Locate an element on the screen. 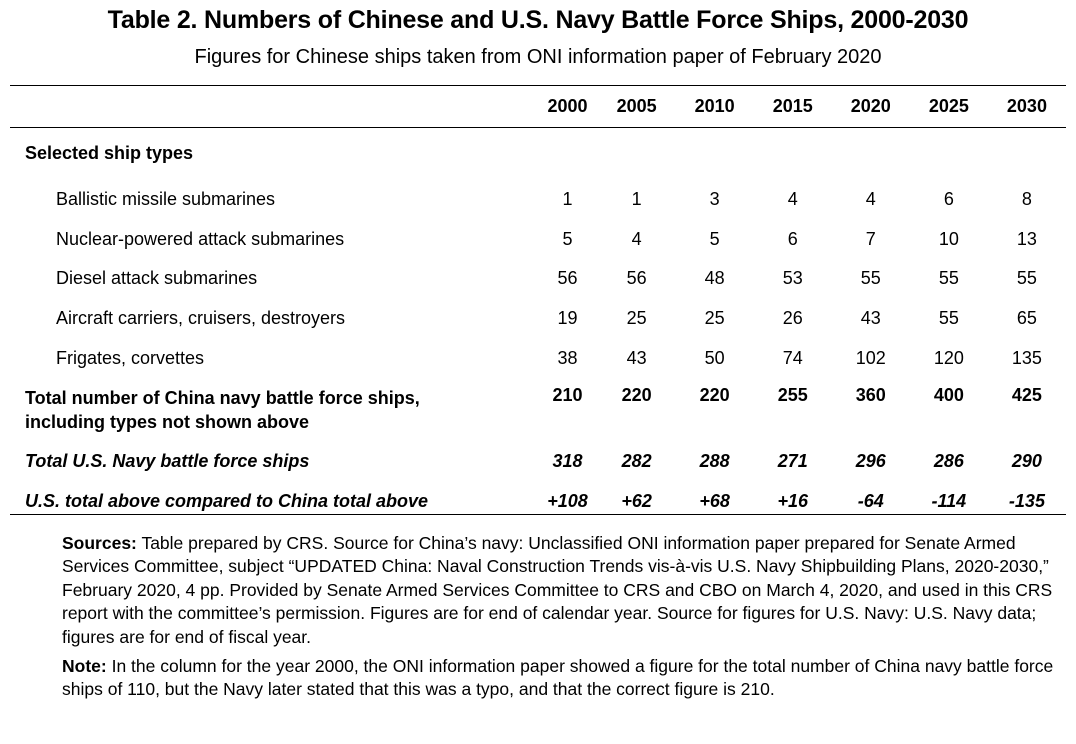  table-cell: +68 is located at coordinates (714, 501).